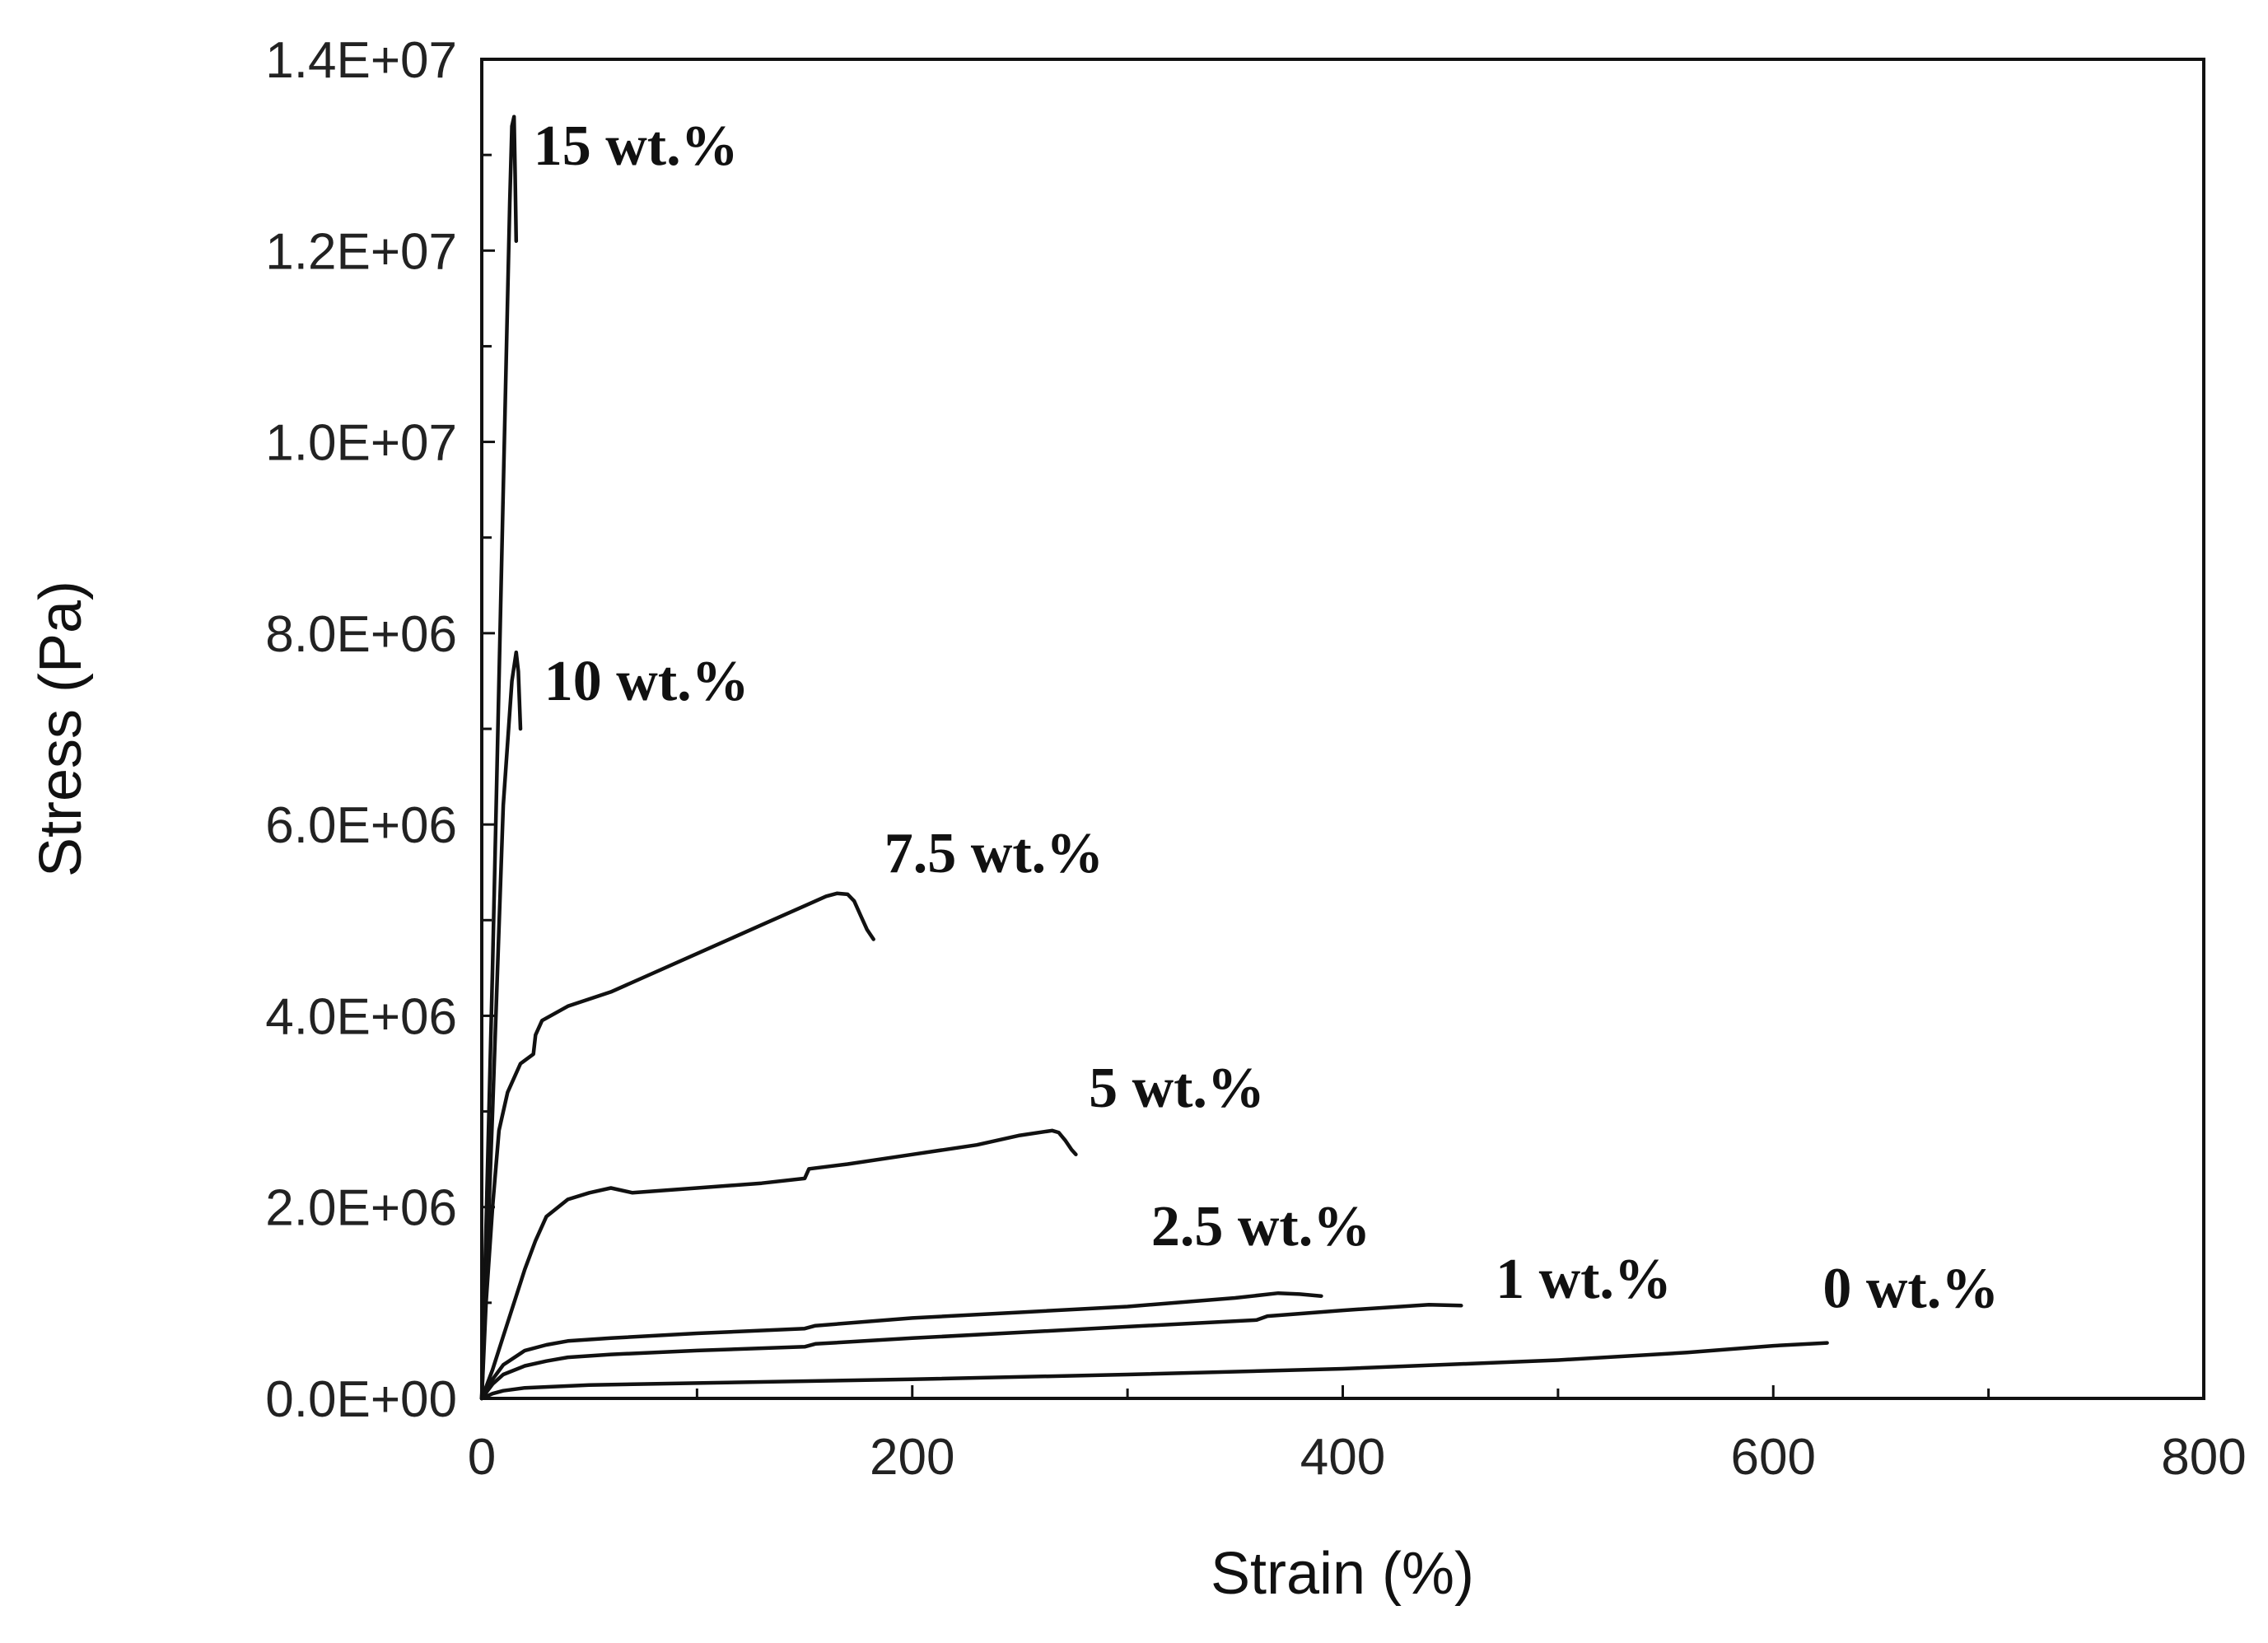 The height and width of the screenshot is (1643, 2268). Describe the element at coordinates (501, 1026) in the screenshot. I see `series-line-10-wt` at that location.